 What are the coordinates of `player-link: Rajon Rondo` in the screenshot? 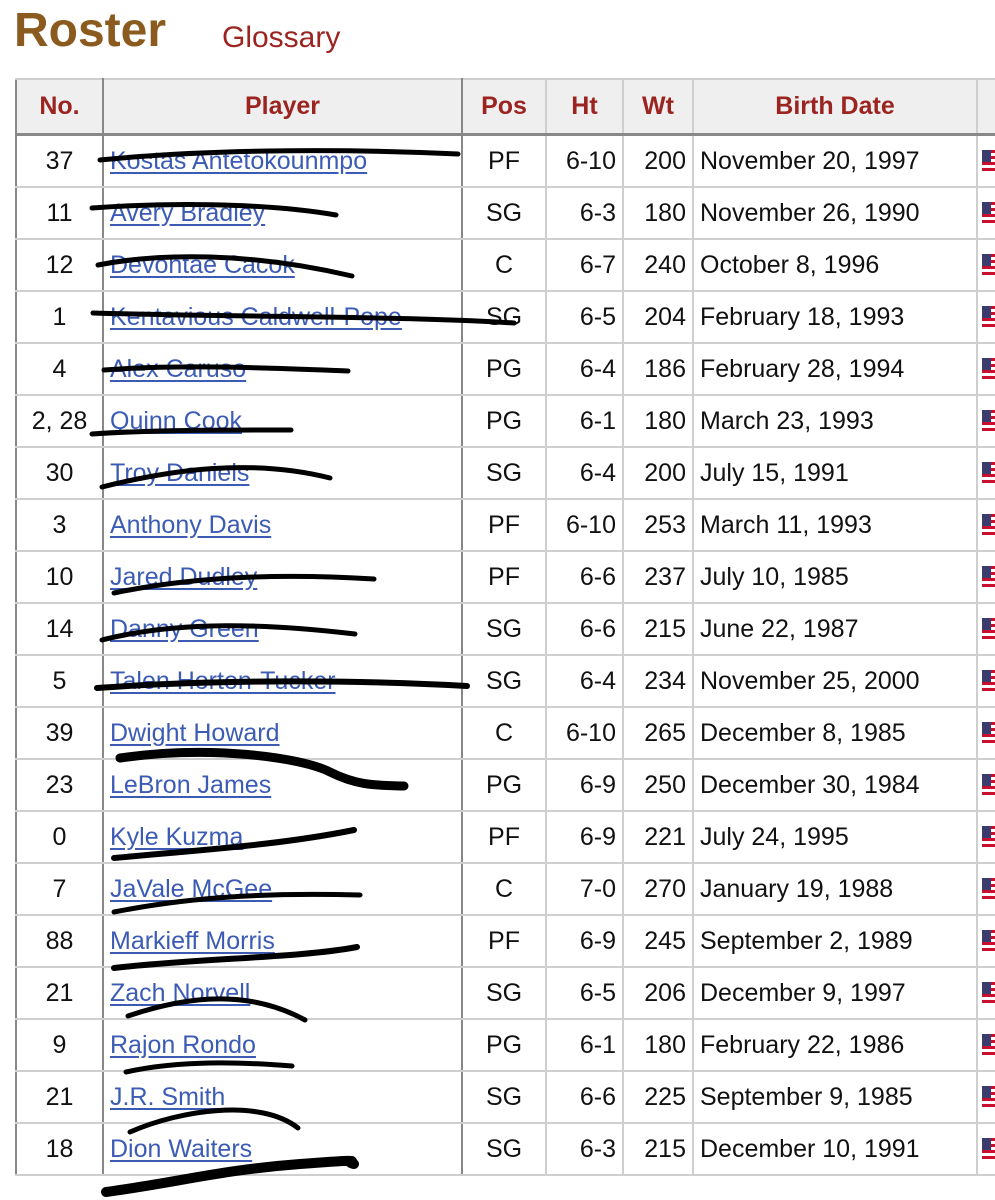 It's located at (183, 1044).